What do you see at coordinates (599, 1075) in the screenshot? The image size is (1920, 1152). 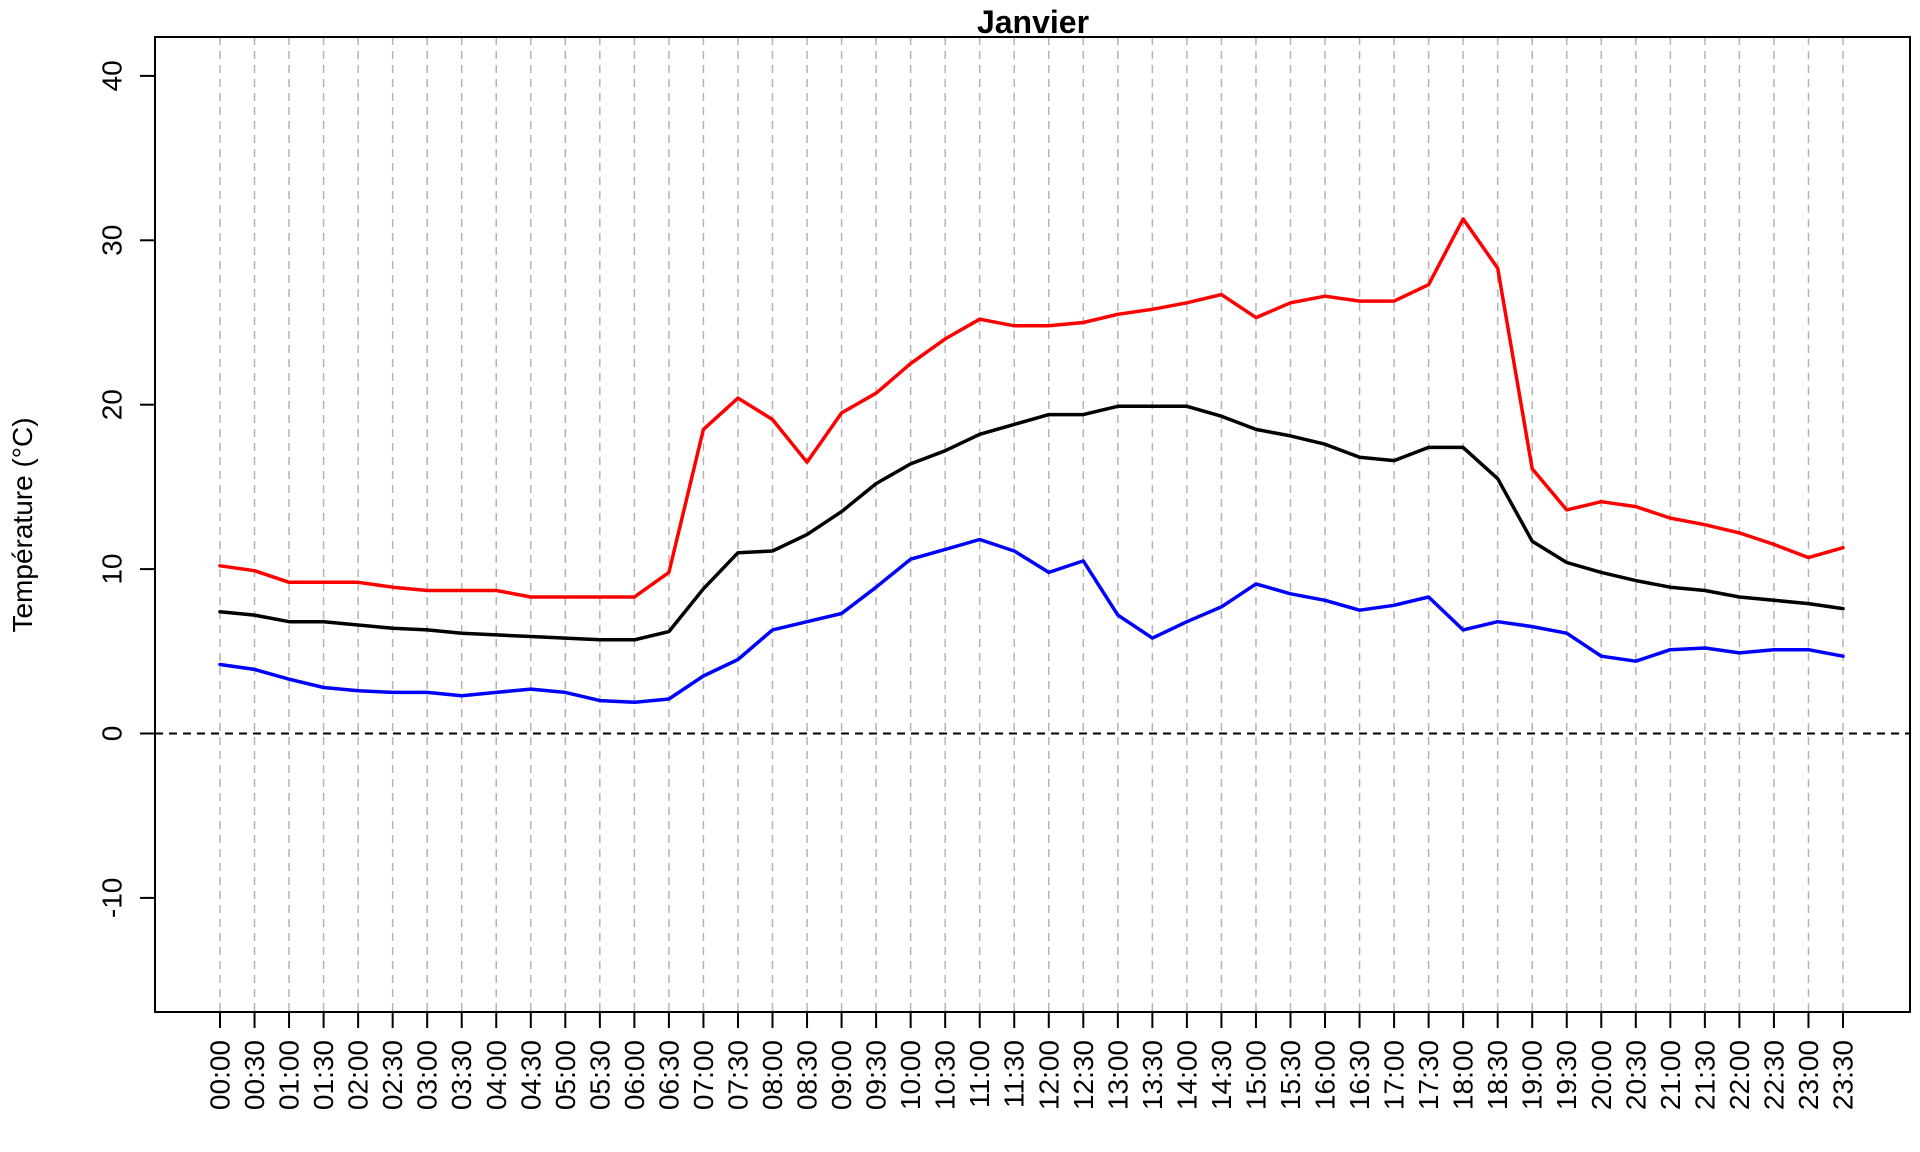 I see `x-tick-label: 05:30` at bounding box center [599, 1075].